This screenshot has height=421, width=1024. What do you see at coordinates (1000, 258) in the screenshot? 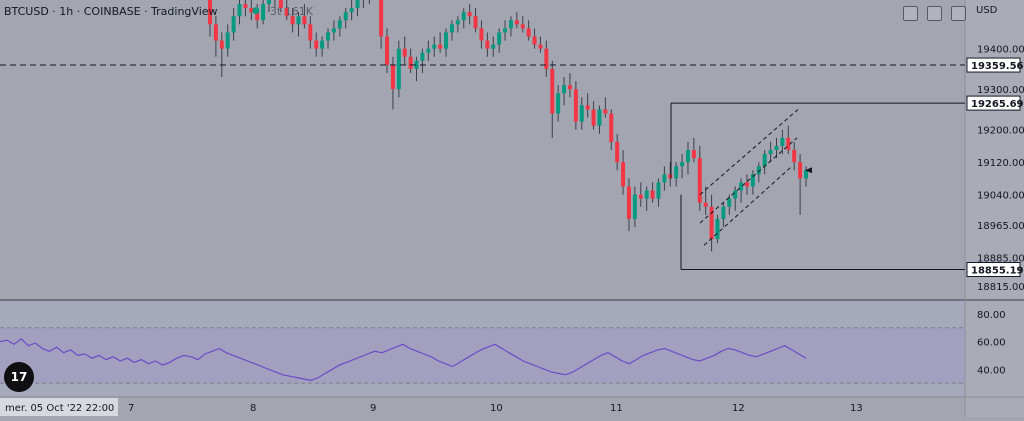
I see `price-tick-label: 18885.00` at bounding box center [1000, 258].